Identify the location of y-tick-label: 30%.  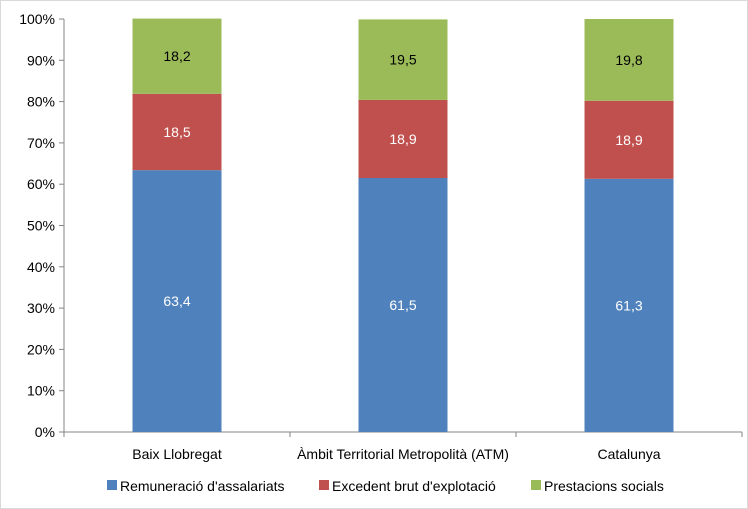
(41, 308).